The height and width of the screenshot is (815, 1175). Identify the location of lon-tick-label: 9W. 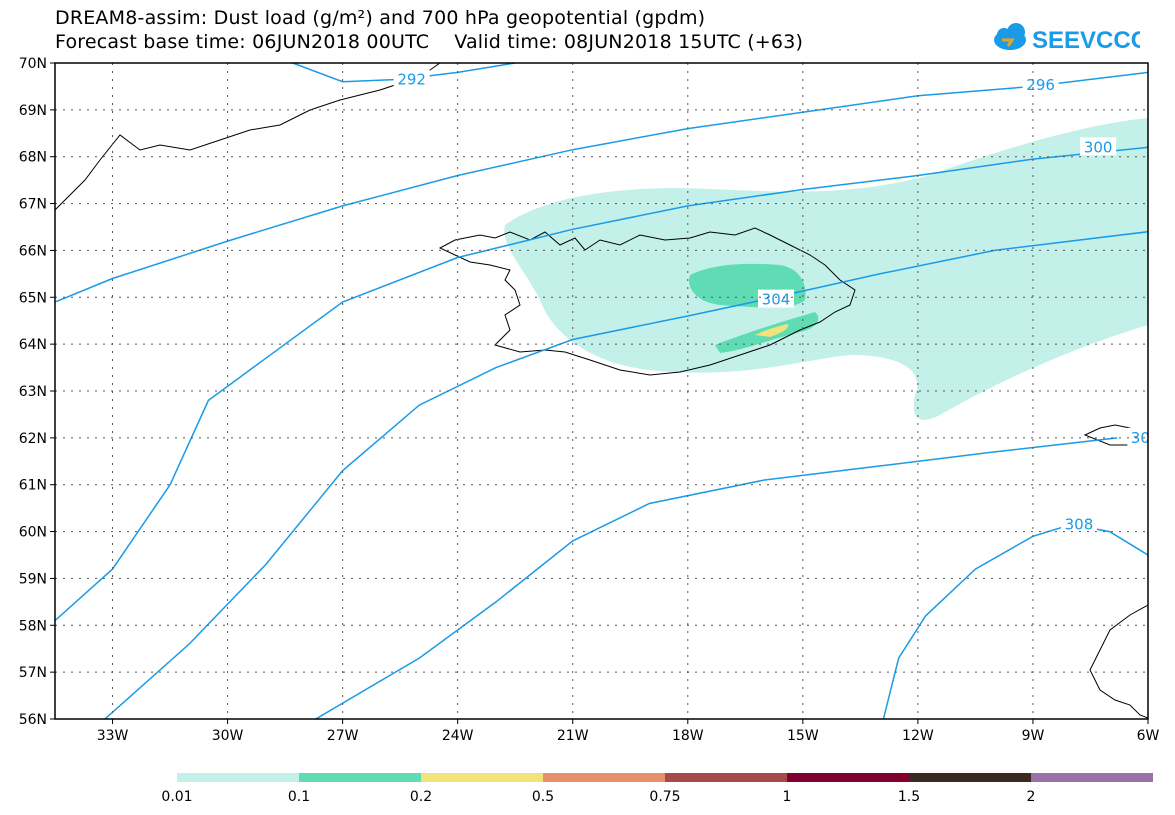
(1033, 736).